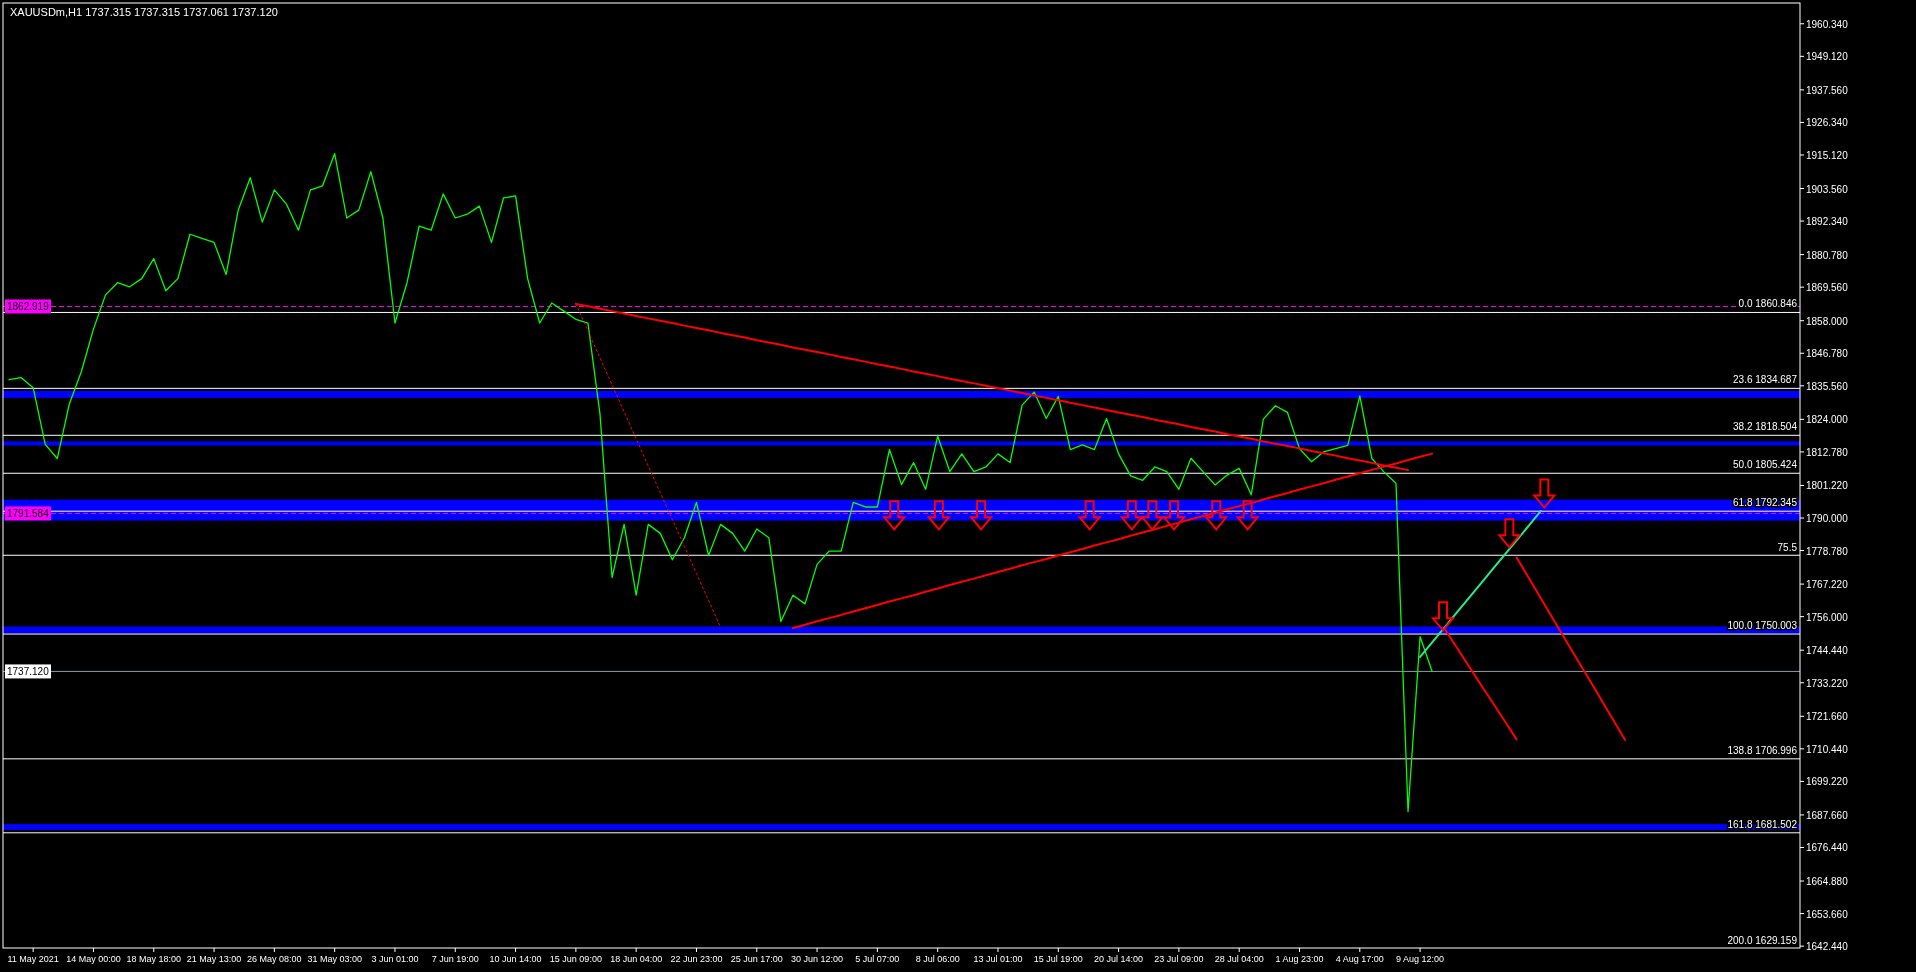  What do you see at coordinates (515, 959) in the screenshot?
I see `x-tick-label: 10 Jun 14:00` at bounding box center [515, 959].